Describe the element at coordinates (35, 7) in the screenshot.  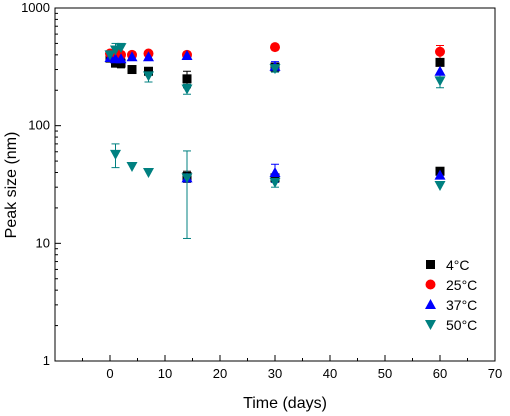
I see `y-tick-label: 1000` at that location.